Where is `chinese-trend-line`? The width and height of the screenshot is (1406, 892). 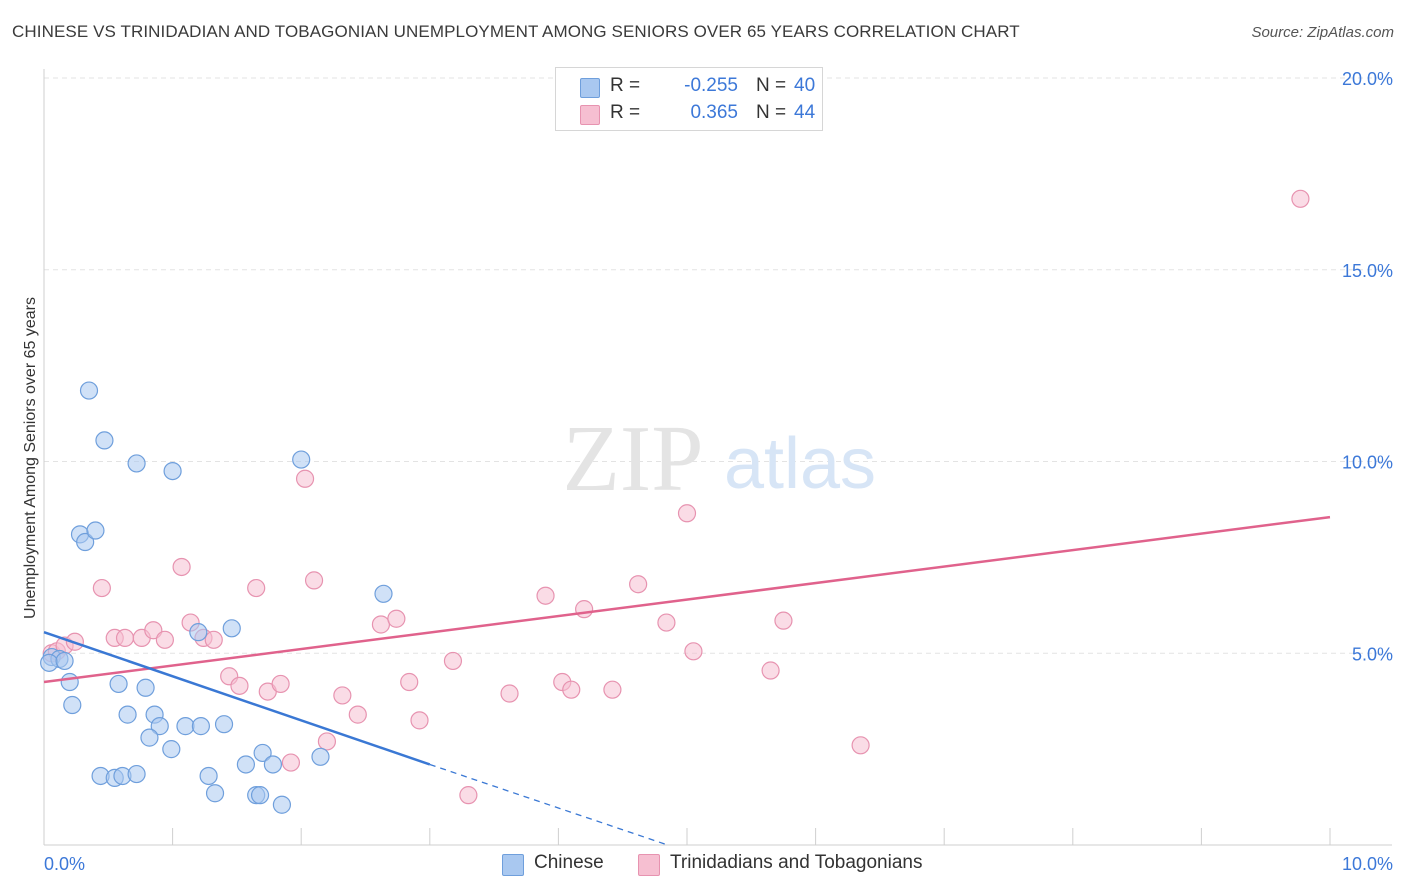
chinese-trend-line is located at coordinates (237, 698).